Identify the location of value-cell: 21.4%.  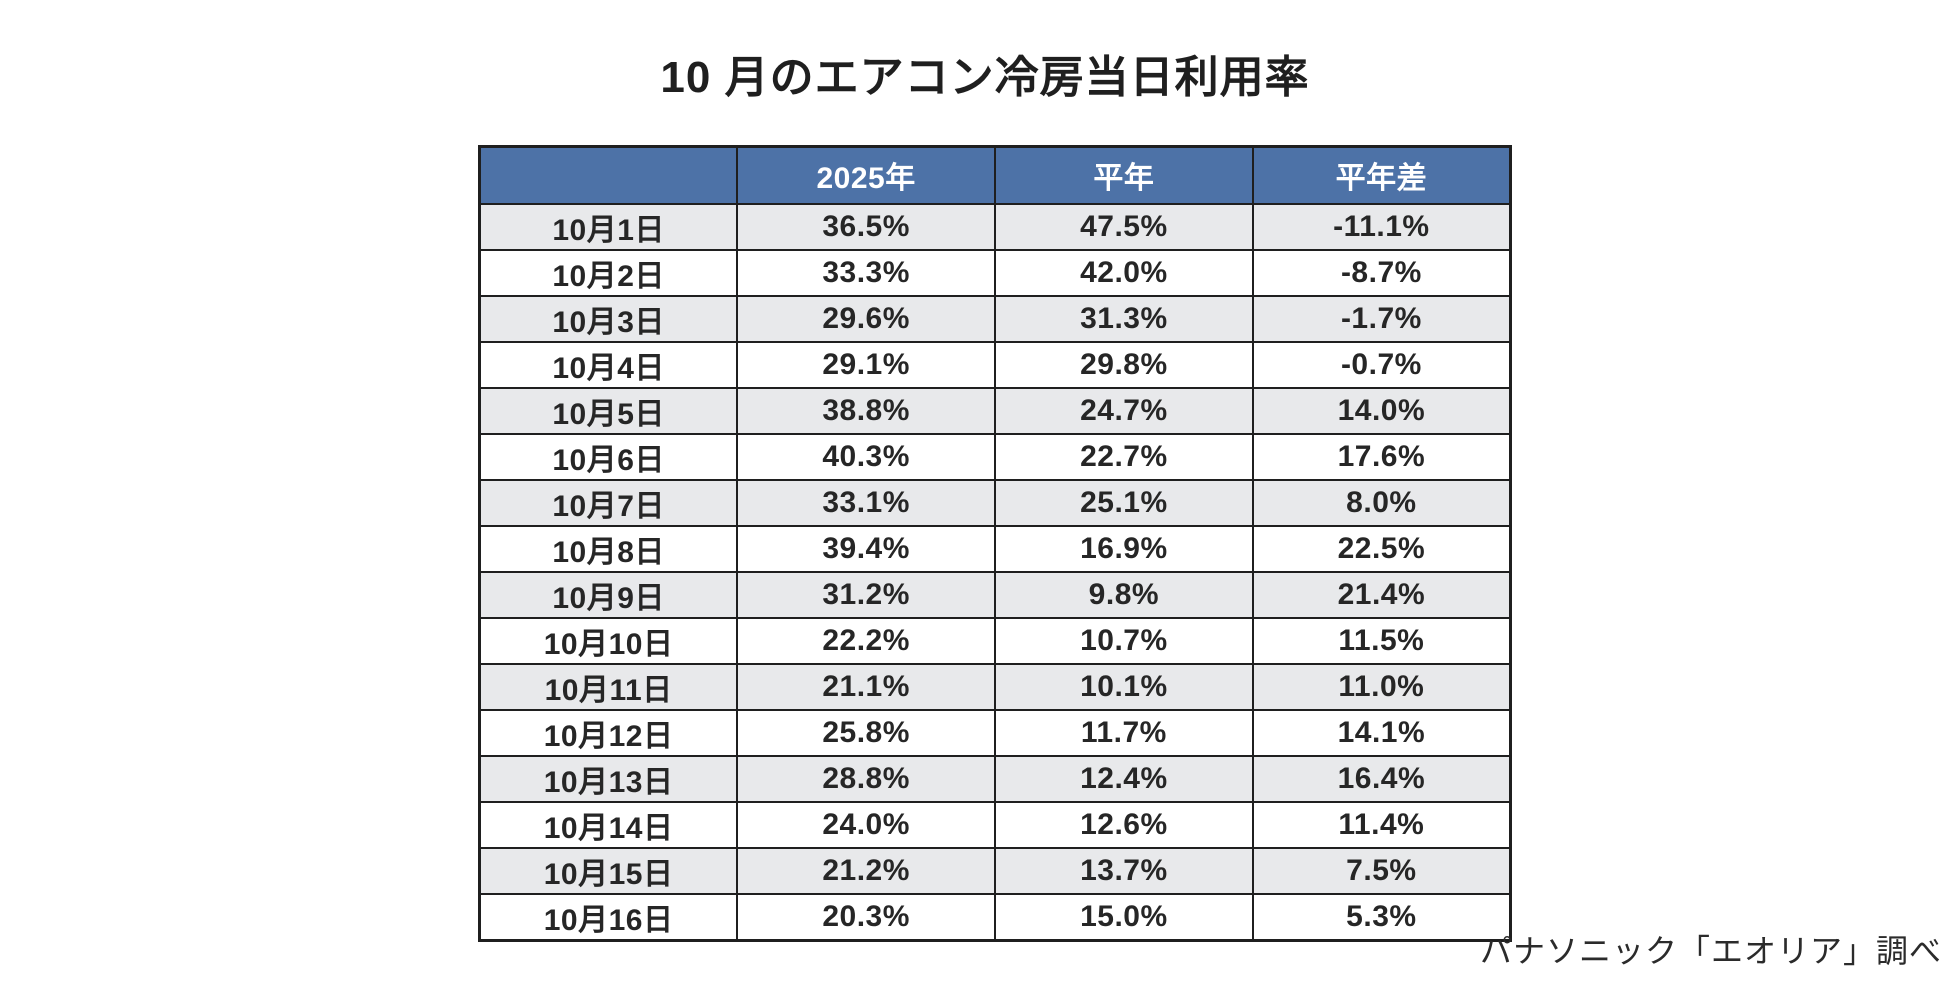
(1381, 594).